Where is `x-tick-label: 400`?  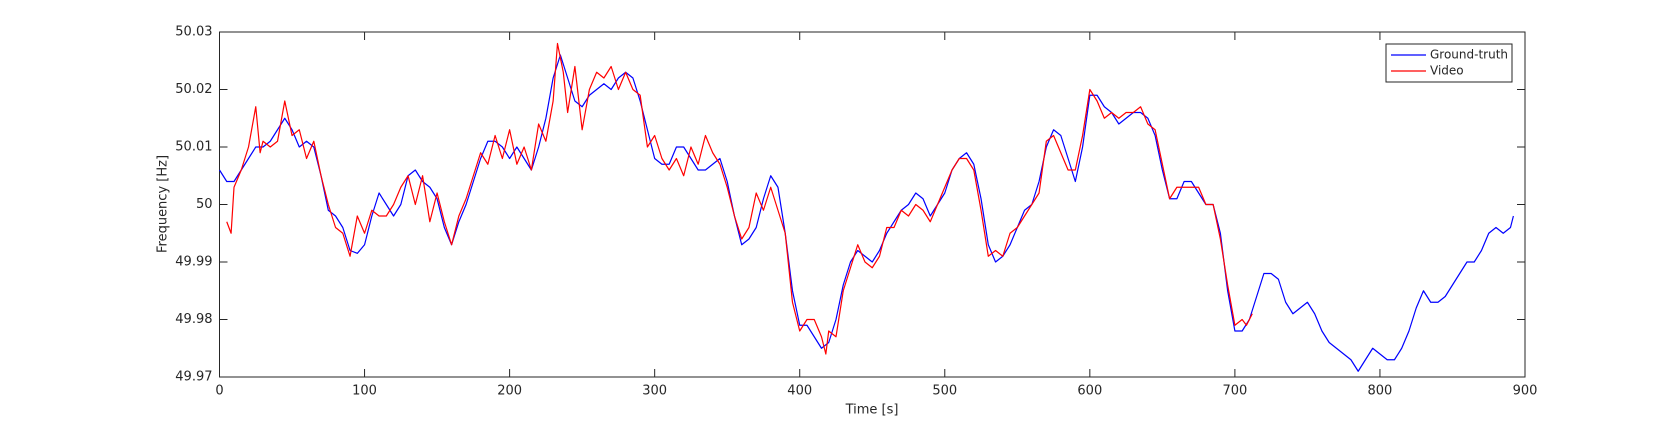 x-tick-label: 400 is located at coordinates (799, 391).